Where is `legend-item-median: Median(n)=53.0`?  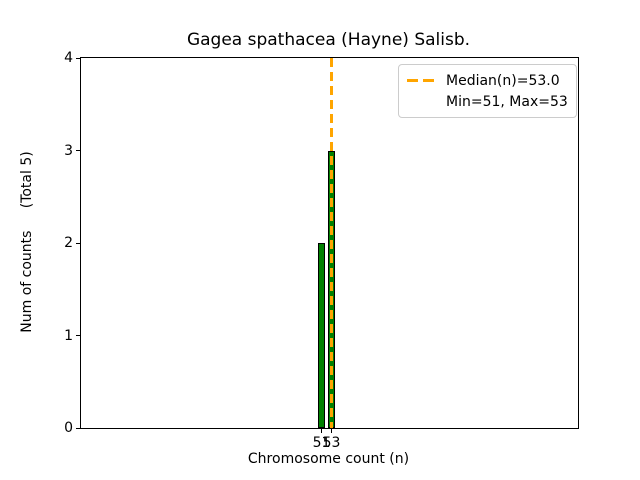 legend-item-median: Median(n)=53.0 is located at coordinates (487, 80).